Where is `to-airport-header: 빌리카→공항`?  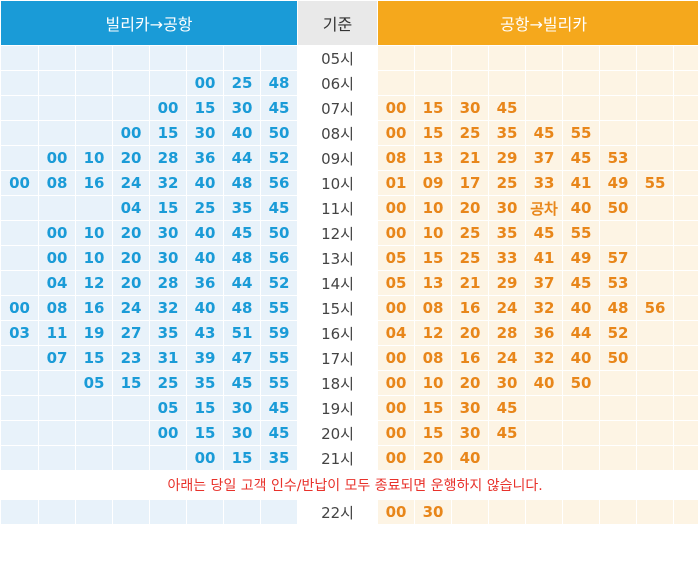
to-airport-header: 빌리카→공항 is located at coordinates (149, 23).